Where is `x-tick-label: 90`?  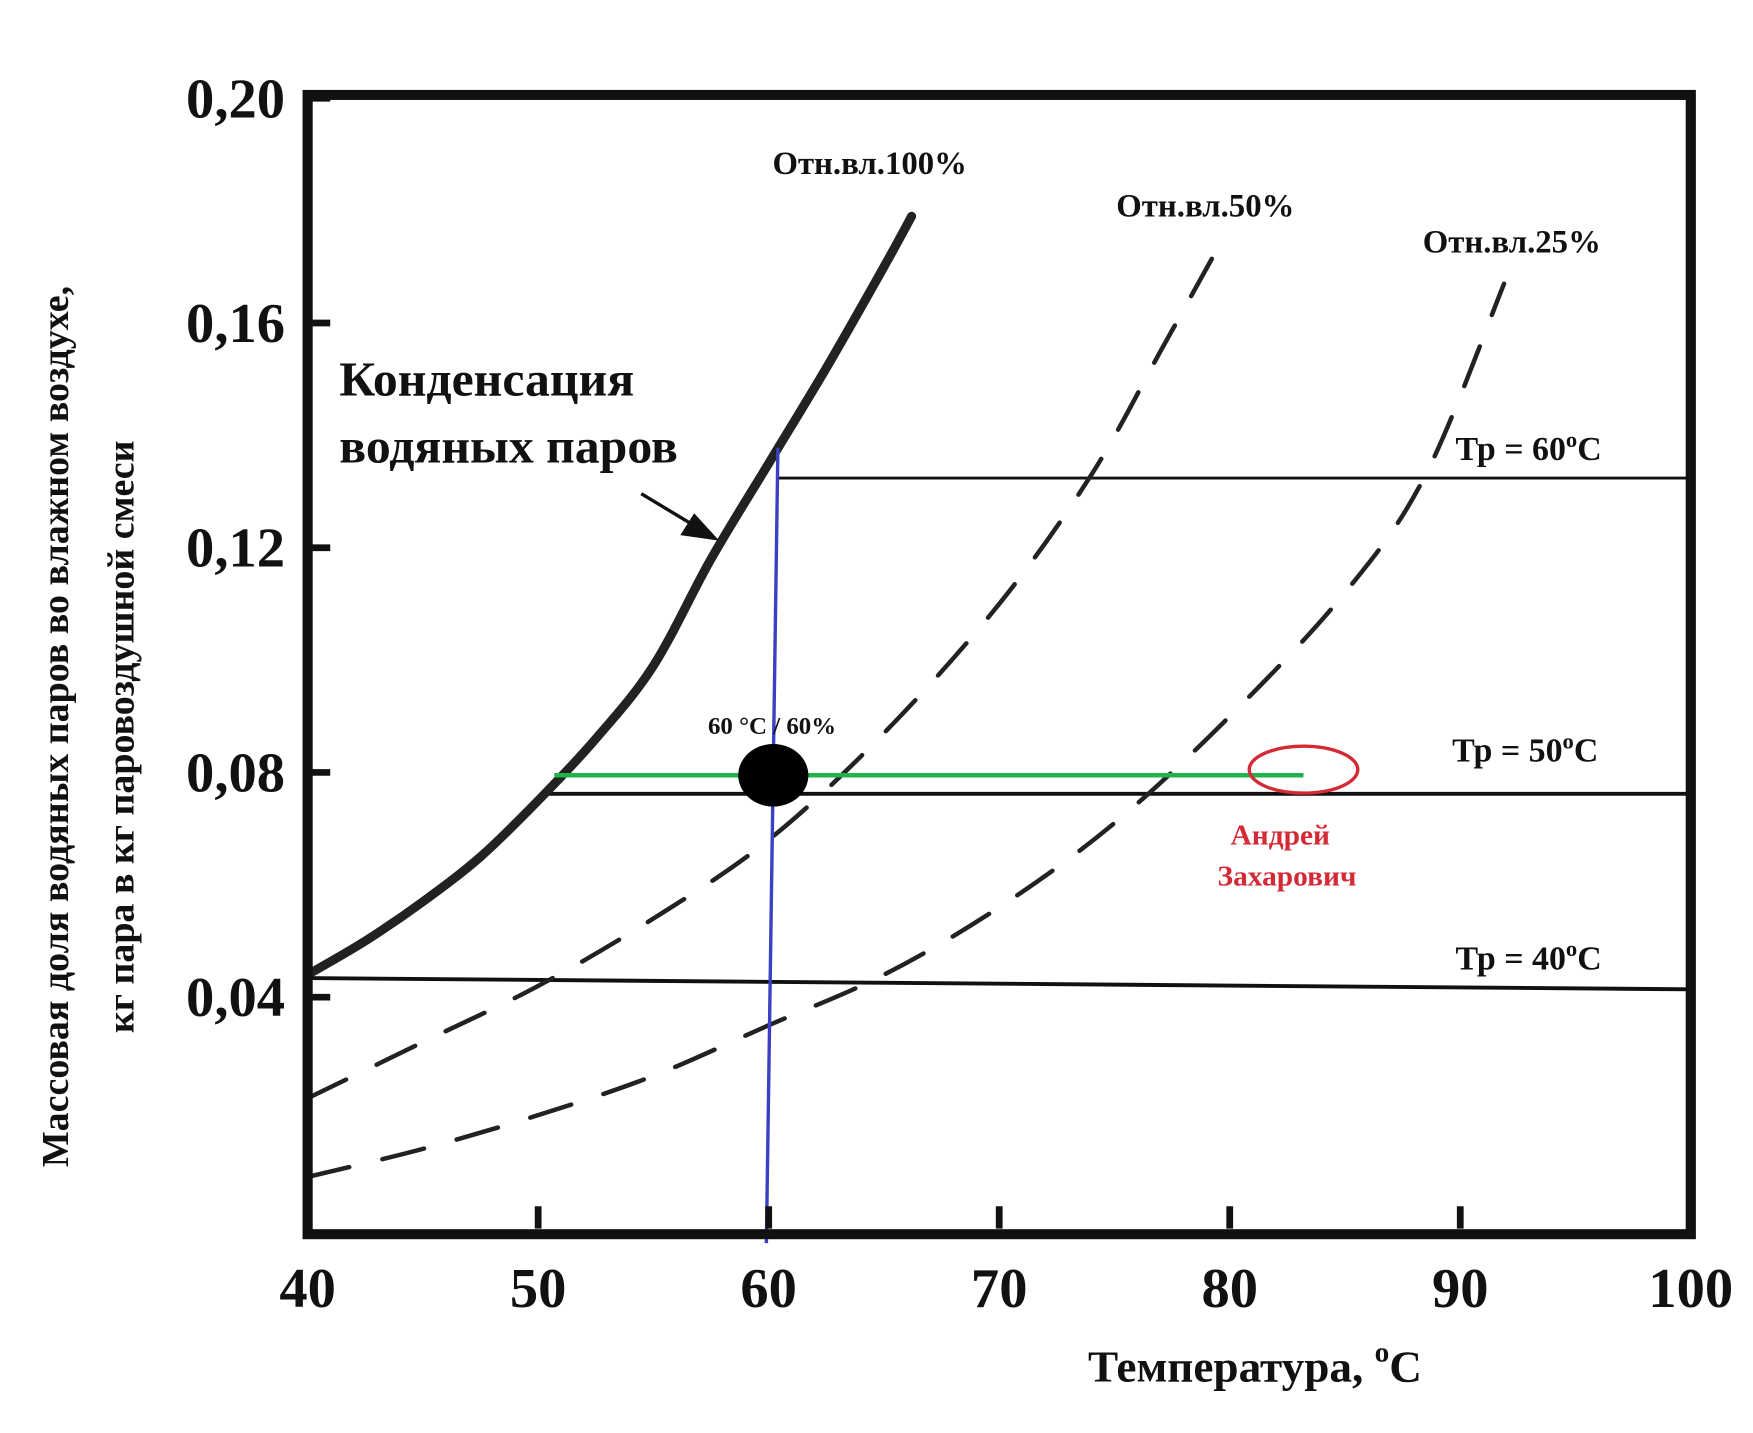
x-tick-label: 90 is located at coordinates (1460, 1289).